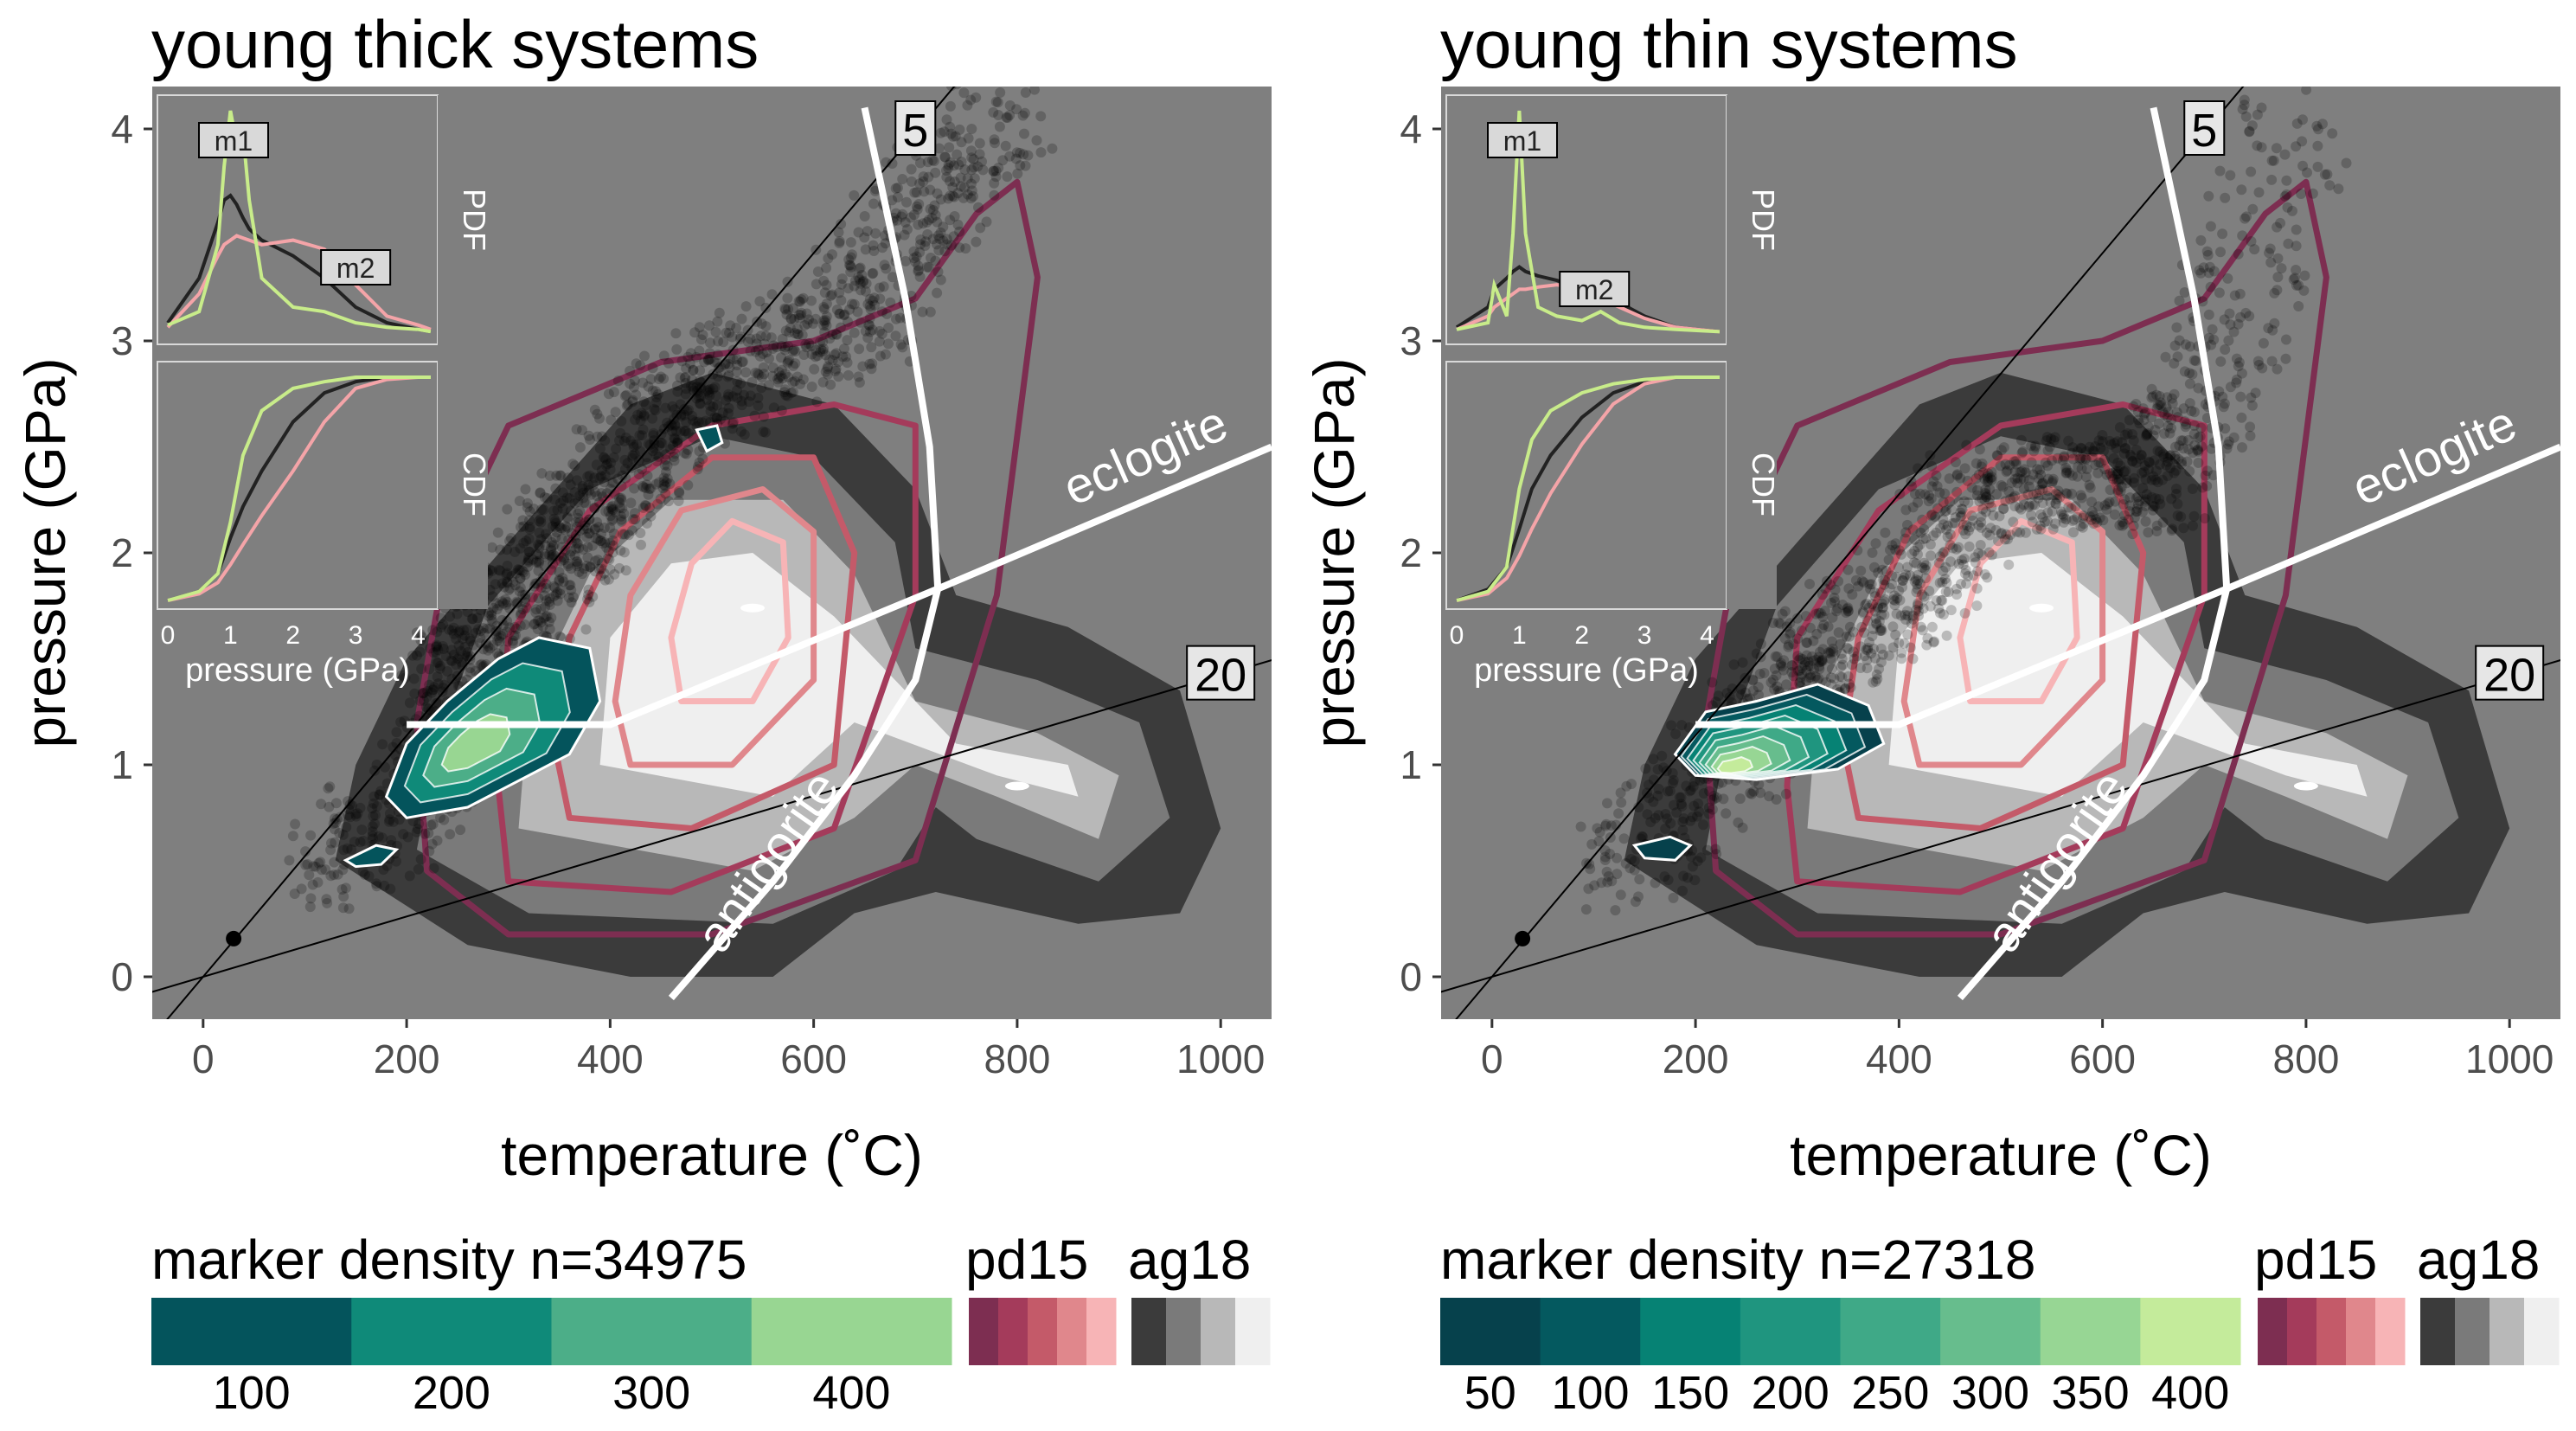 The image size is (2576, 1431). Describe the element at coordinates (1220, 676) in the screenshot. I see `geotherm-label-20: 20` at that location.